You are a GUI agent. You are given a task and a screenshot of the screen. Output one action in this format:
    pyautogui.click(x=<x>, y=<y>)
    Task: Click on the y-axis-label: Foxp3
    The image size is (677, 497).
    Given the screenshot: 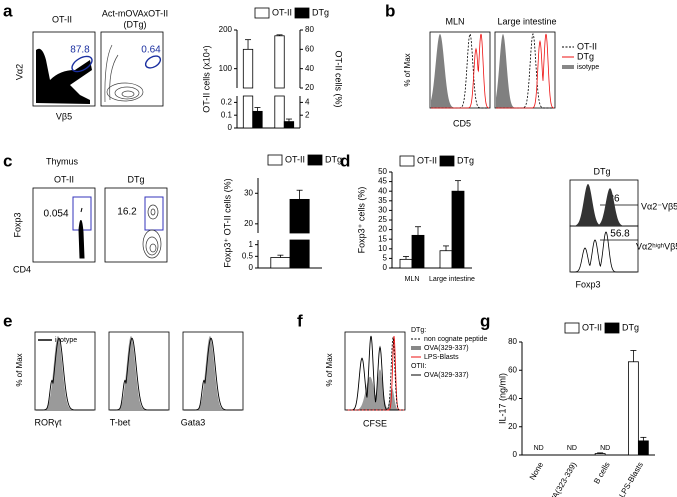 What is the action you would take?
    pyautogui.click(x=17, y=224)
    